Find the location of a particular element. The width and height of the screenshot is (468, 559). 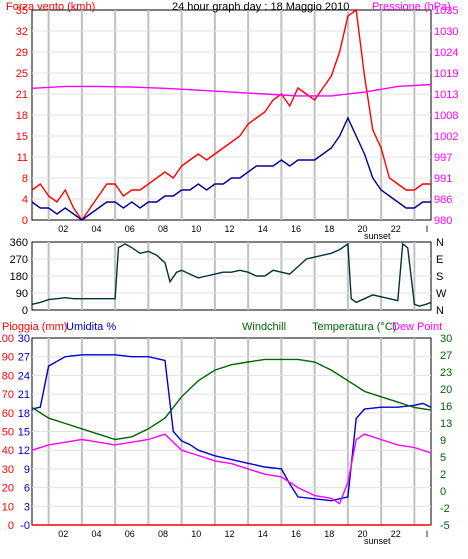

rain-axis-label: Pioggia (mm) is located at coordinates (34, 327).